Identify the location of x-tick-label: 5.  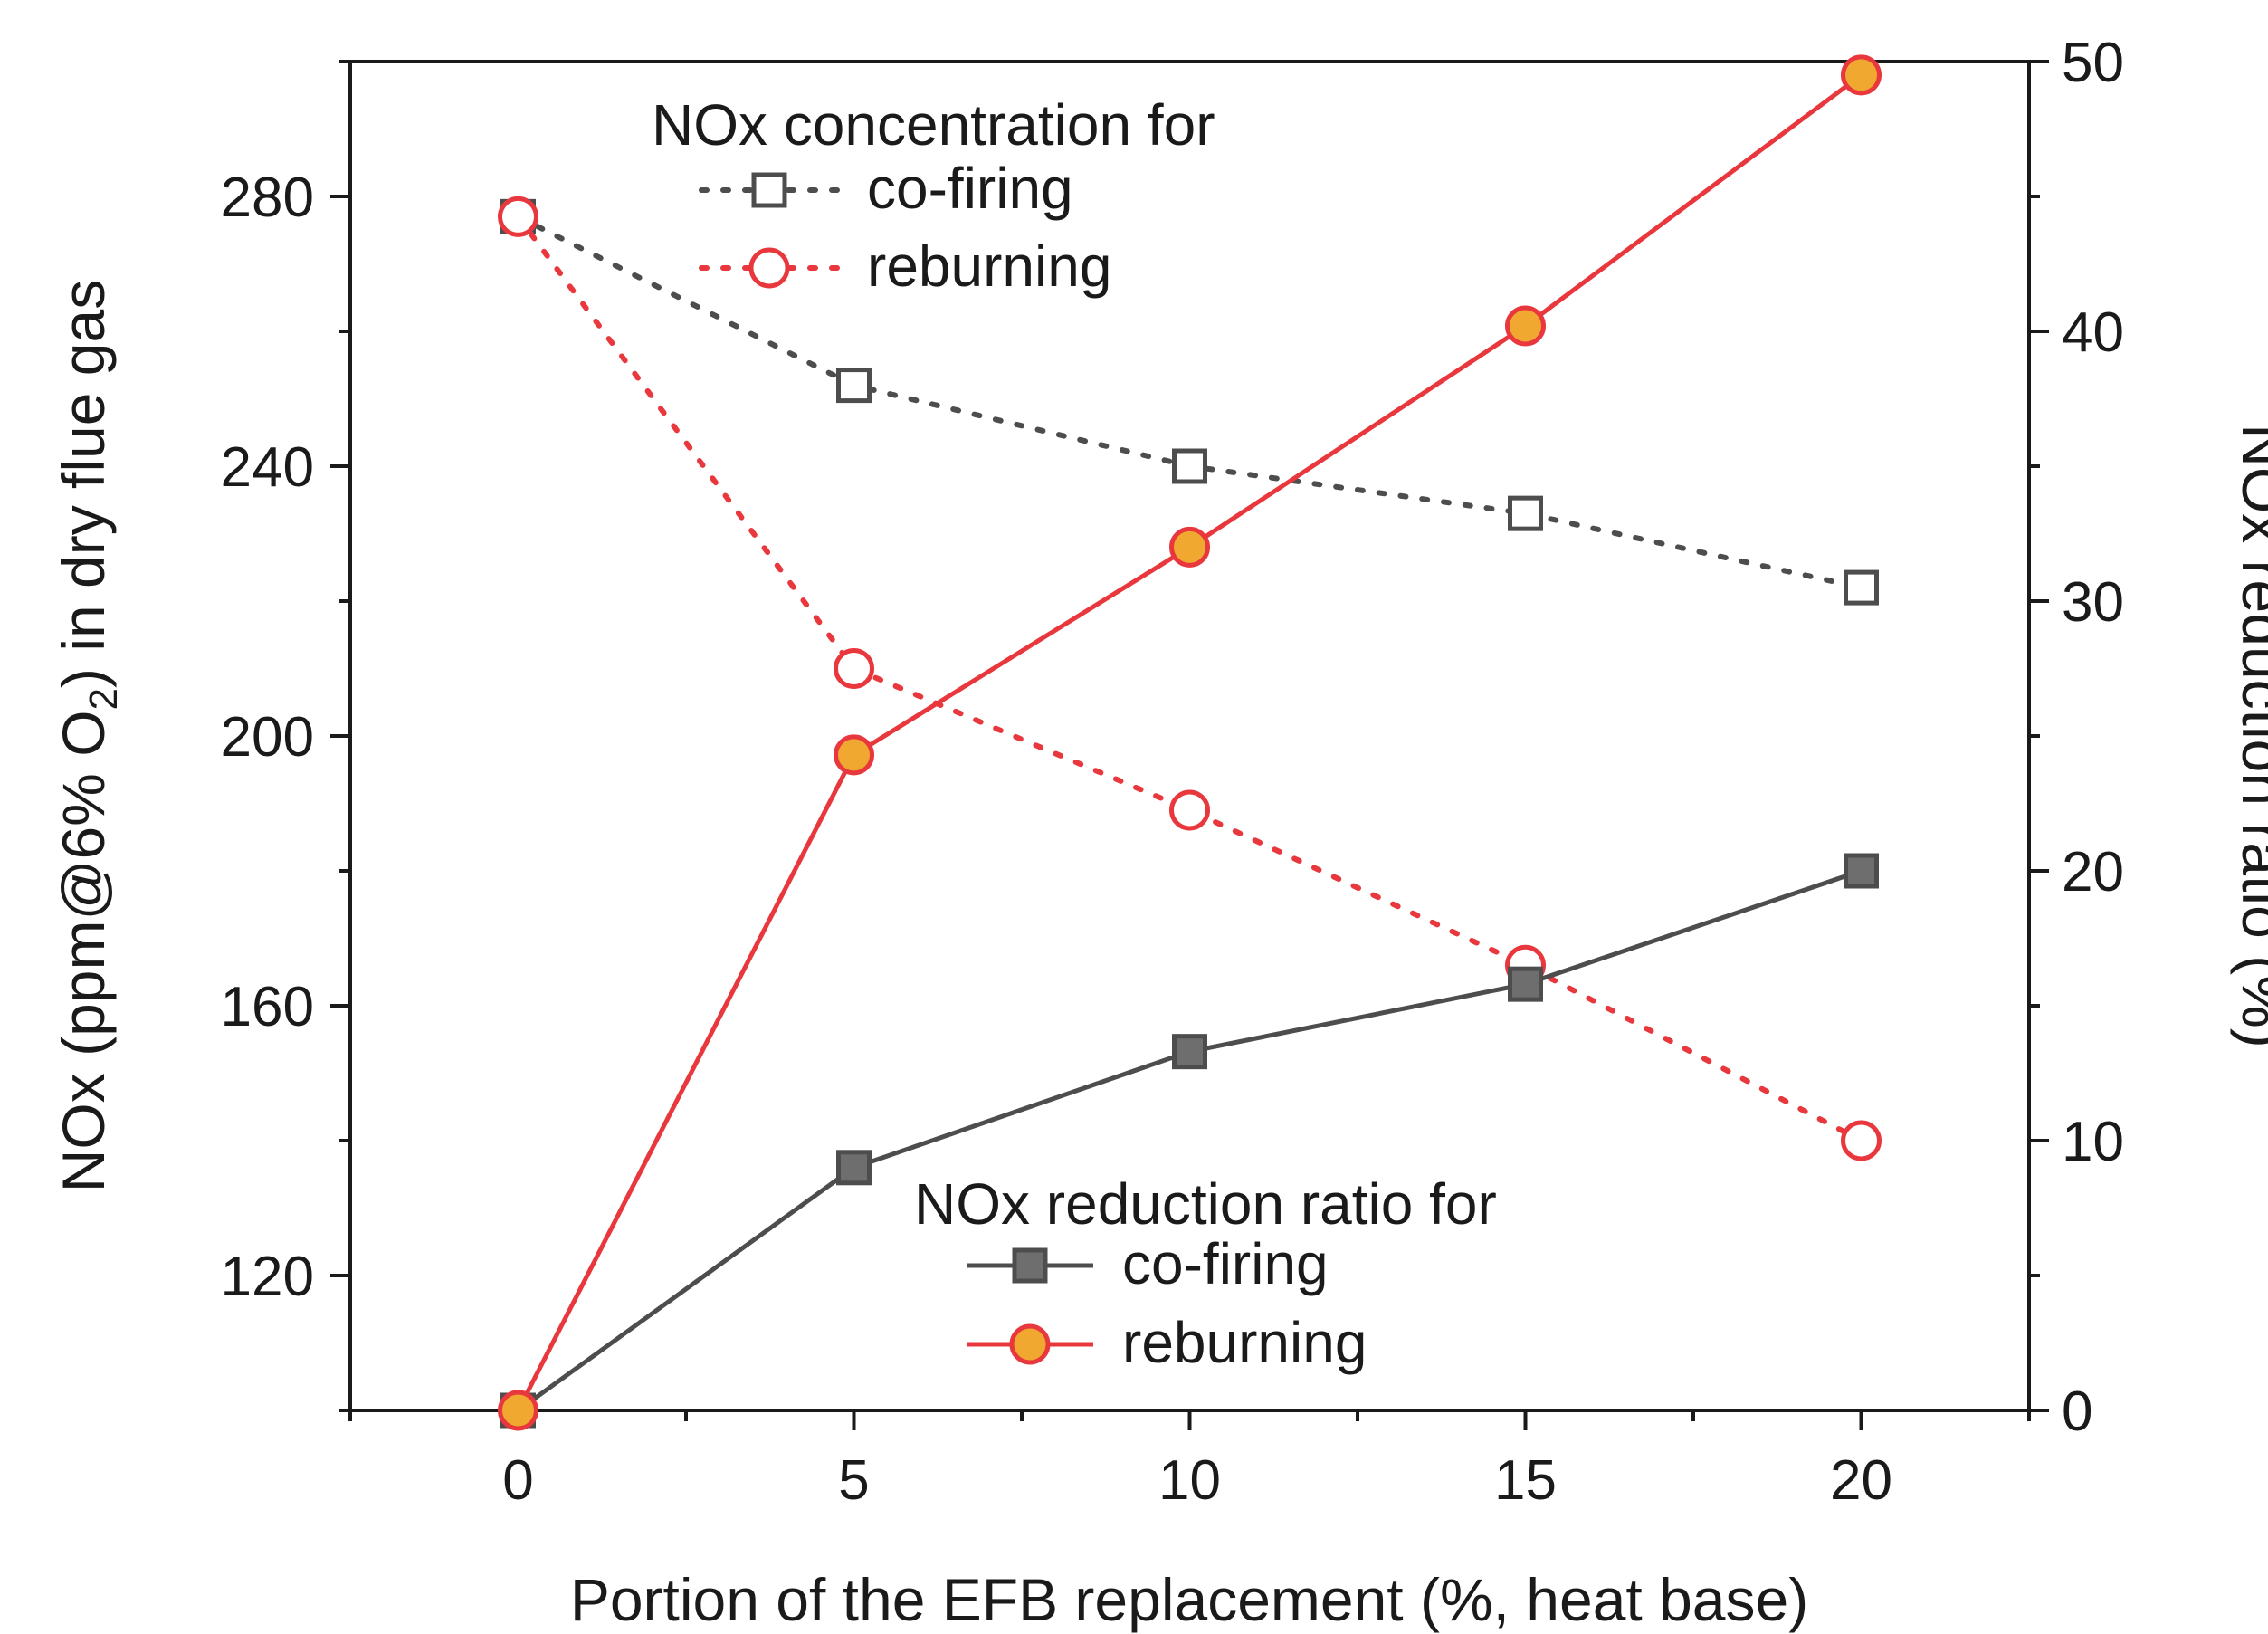
(853, 1480).